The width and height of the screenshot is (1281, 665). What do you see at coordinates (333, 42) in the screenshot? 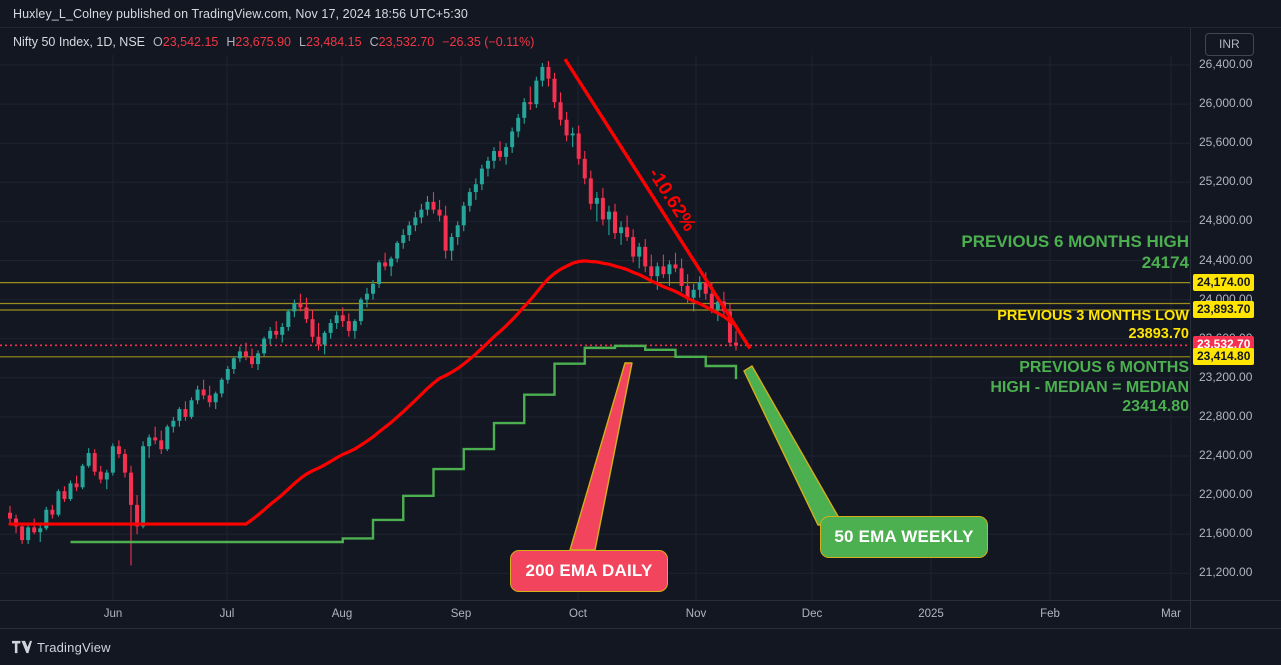
I see `low-value: 23,484.15` at bounding box center [333, 42].